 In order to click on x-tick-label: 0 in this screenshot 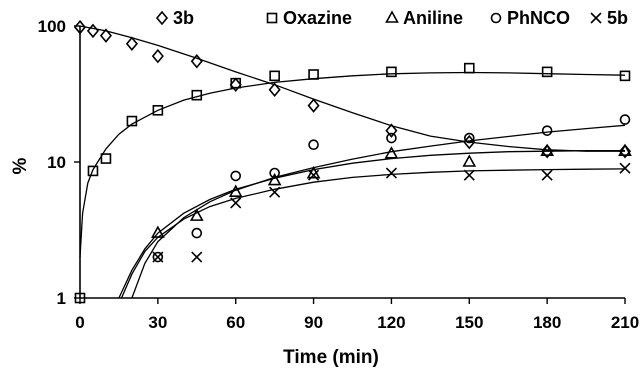, I will do `click(79, 322)`.